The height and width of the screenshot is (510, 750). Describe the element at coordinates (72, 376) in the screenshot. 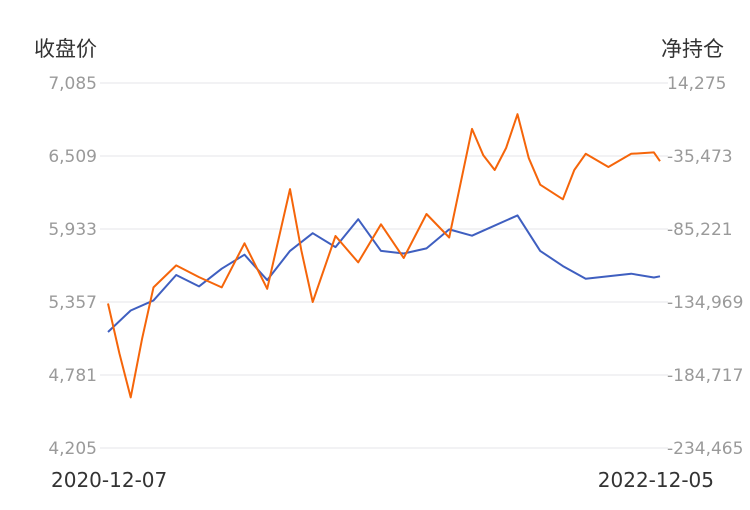

I see `y-left-tick-label: 4,781` at that location.